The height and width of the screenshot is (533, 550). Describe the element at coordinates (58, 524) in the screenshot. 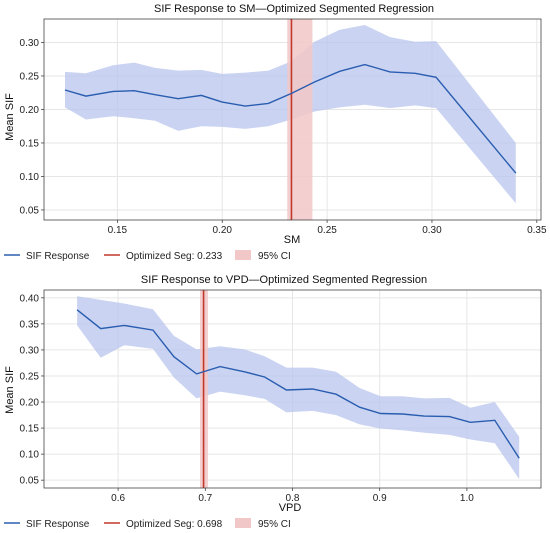

I see `vpd-legend-line-label: SIF Response` at that location.